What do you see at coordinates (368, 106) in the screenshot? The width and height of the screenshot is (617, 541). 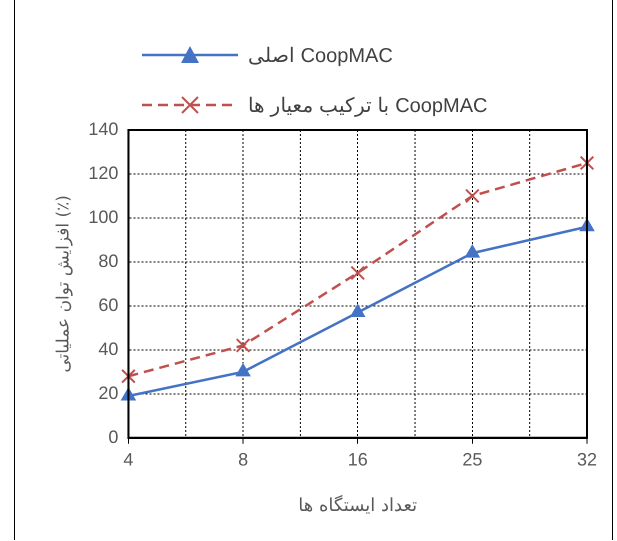 I see `legend-label: CoopMAC با ترکیب معیار ها` at bounding box center [368, 106].